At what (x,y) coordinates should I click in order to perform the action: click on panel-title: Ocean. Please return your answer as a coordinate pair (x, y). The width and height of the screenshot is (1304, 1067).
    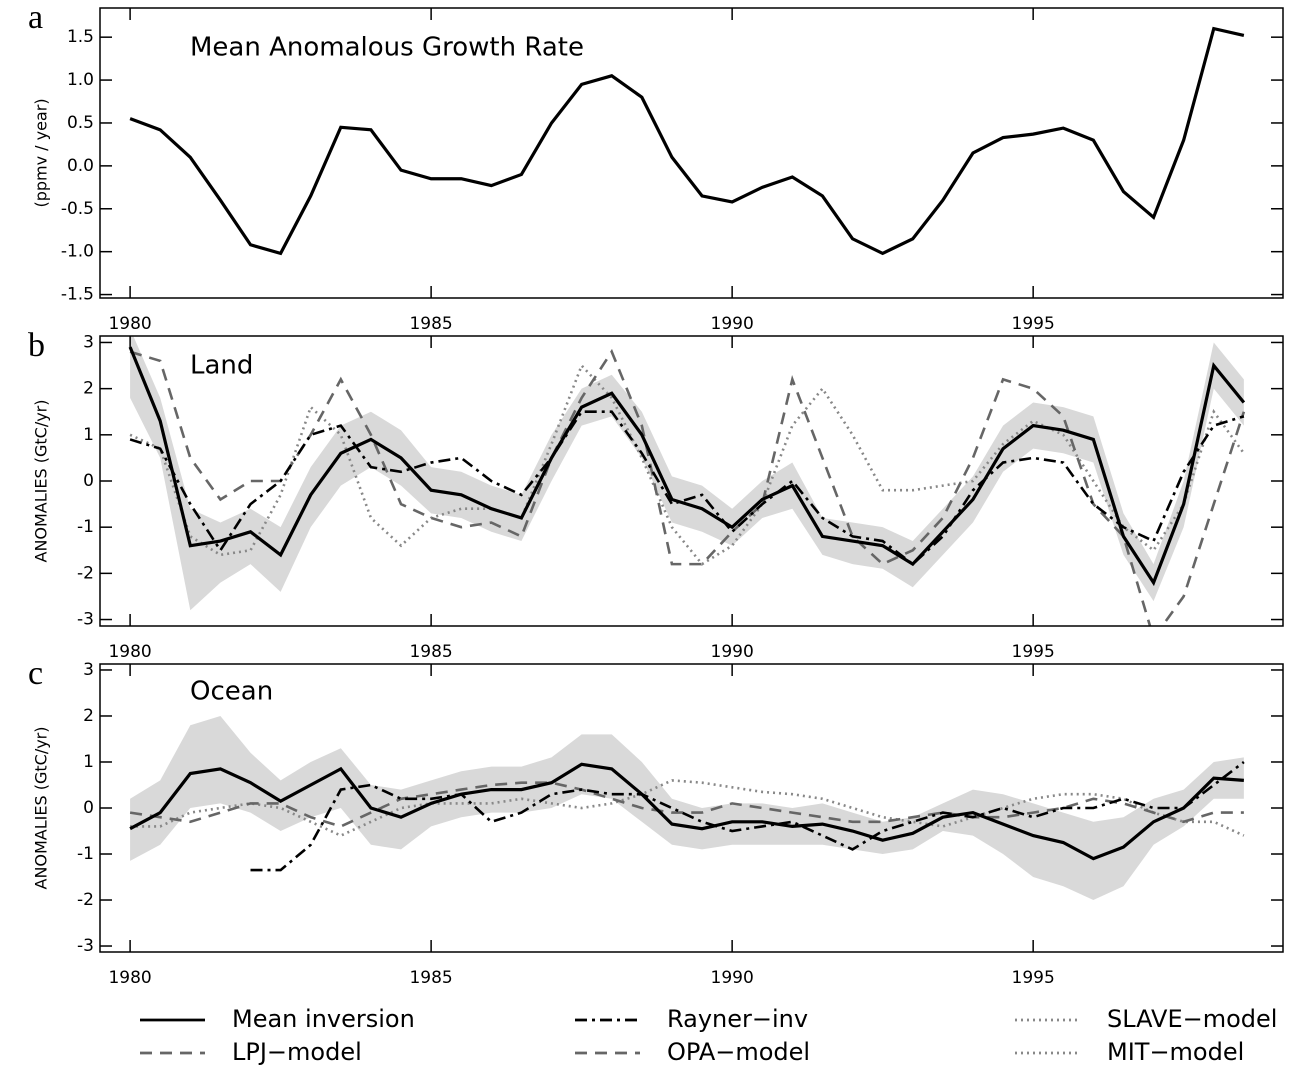
    Looking at the image, I should click on (231, 692).